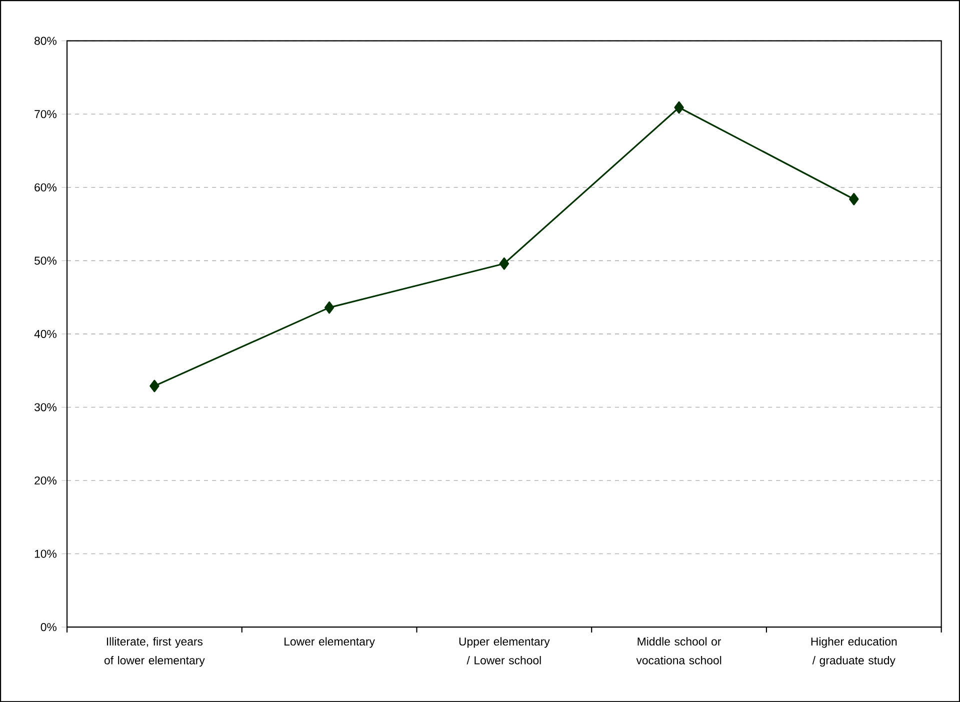 The height and width of the screenshot is (702, 960). Describe the element at coordinates (329, 642) in the screenshot. I see `x-tick-label: Lower elementary` at that location.